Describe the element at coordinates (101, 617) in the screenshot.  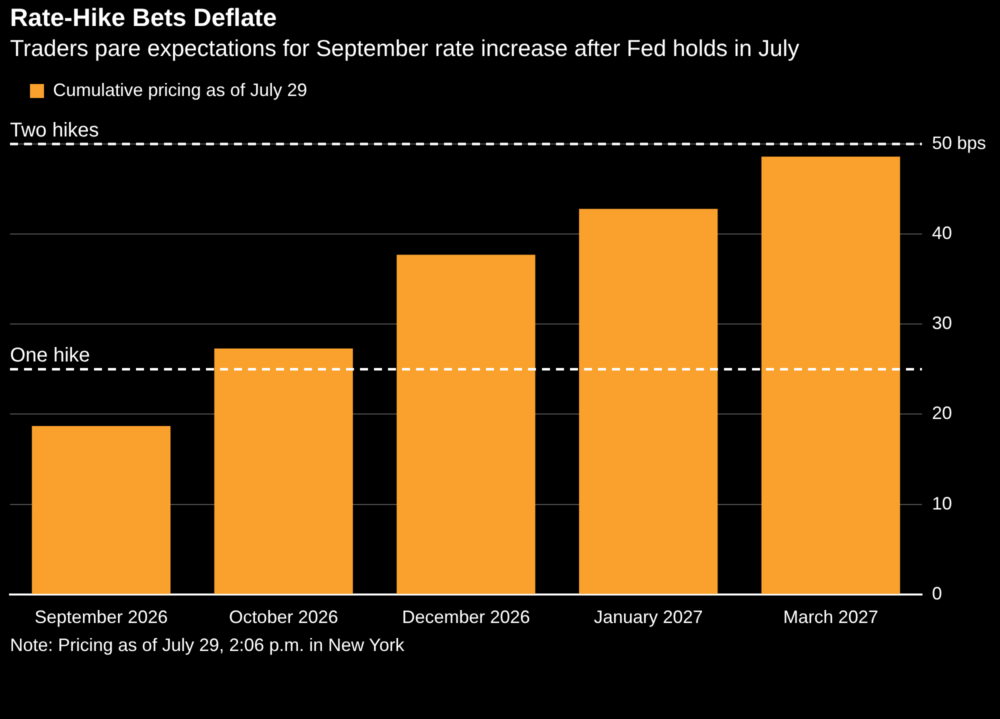
I see `x-tick-label: September 2026` at that location.